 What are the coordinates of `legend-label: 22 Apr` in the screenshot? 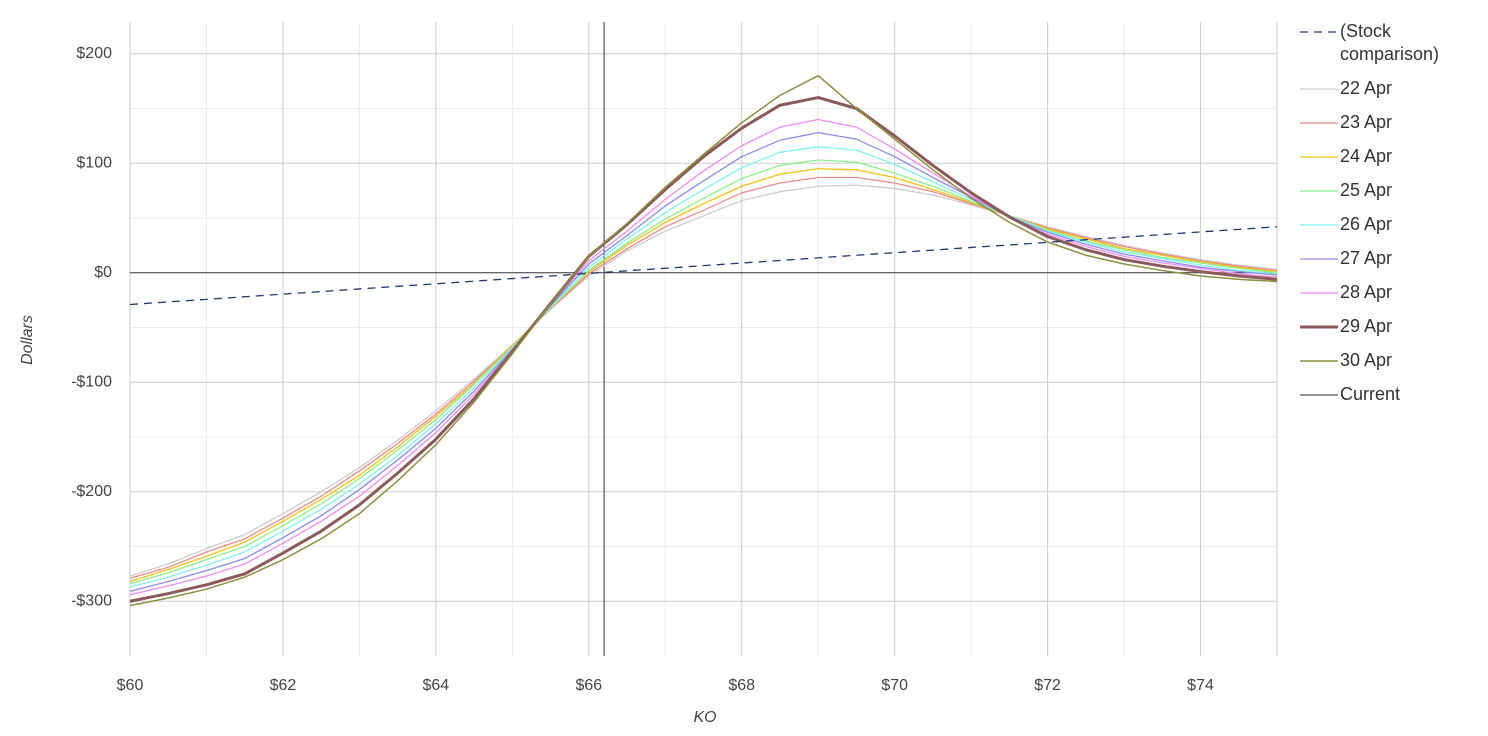 It's located at (1366, 88).